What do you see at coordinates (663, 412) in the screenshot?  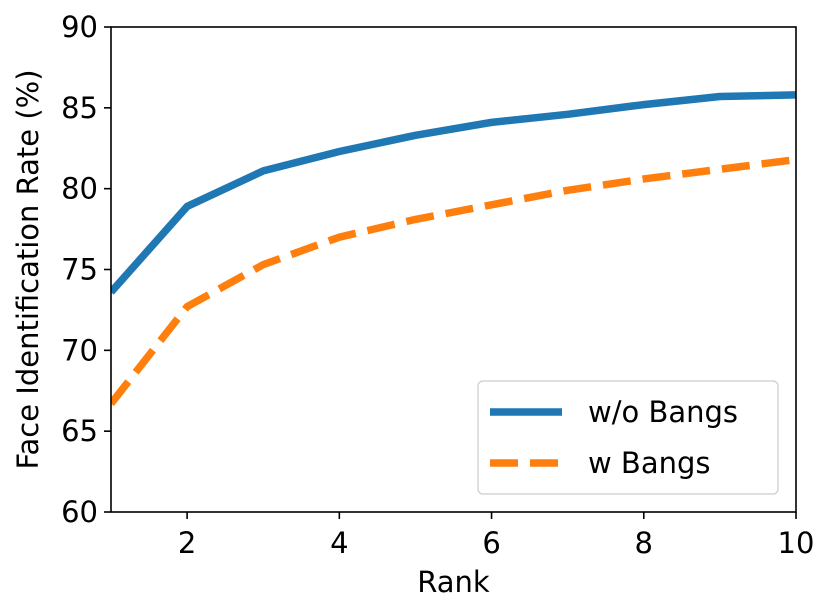 I see `legend-label-w-o-bangs: w/o Bangs` at bounding box center [663, 412].